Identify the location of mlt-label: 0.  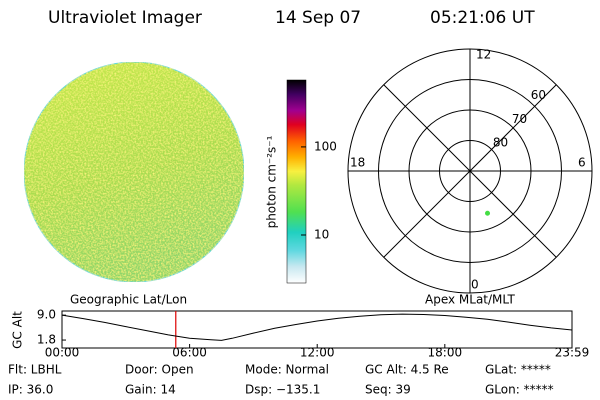
(475, 285).